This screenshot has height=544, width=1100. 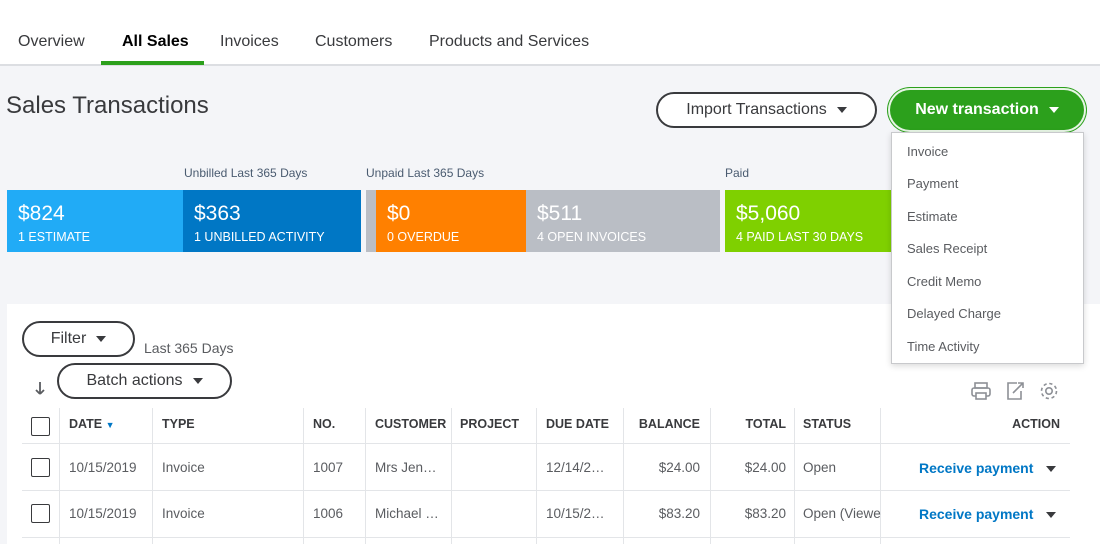 What do you see at coordinates (577, 424) in the screenshot?
I see `header-due-date: DUE DATE` at bounding box center [577, 424].